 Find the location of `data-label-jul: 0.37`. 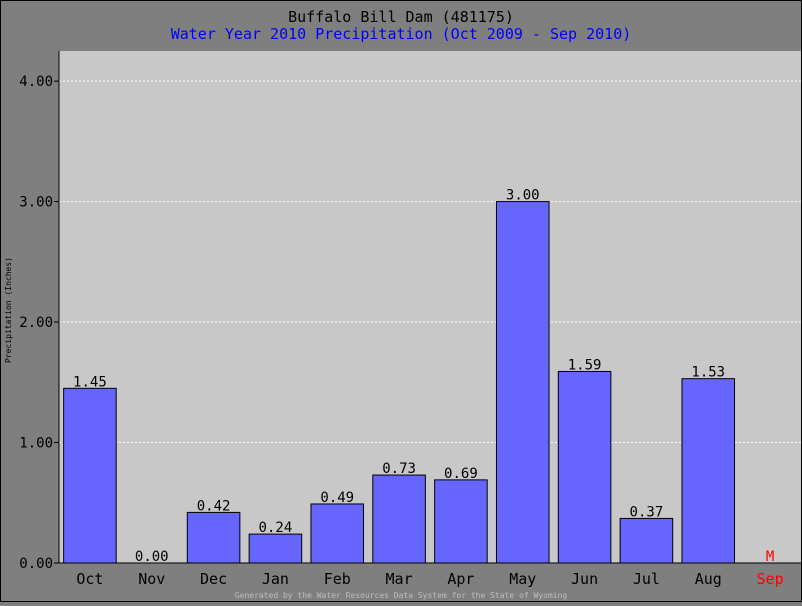

data-label-jul: 0.37 is located at coordinates (647, 512).